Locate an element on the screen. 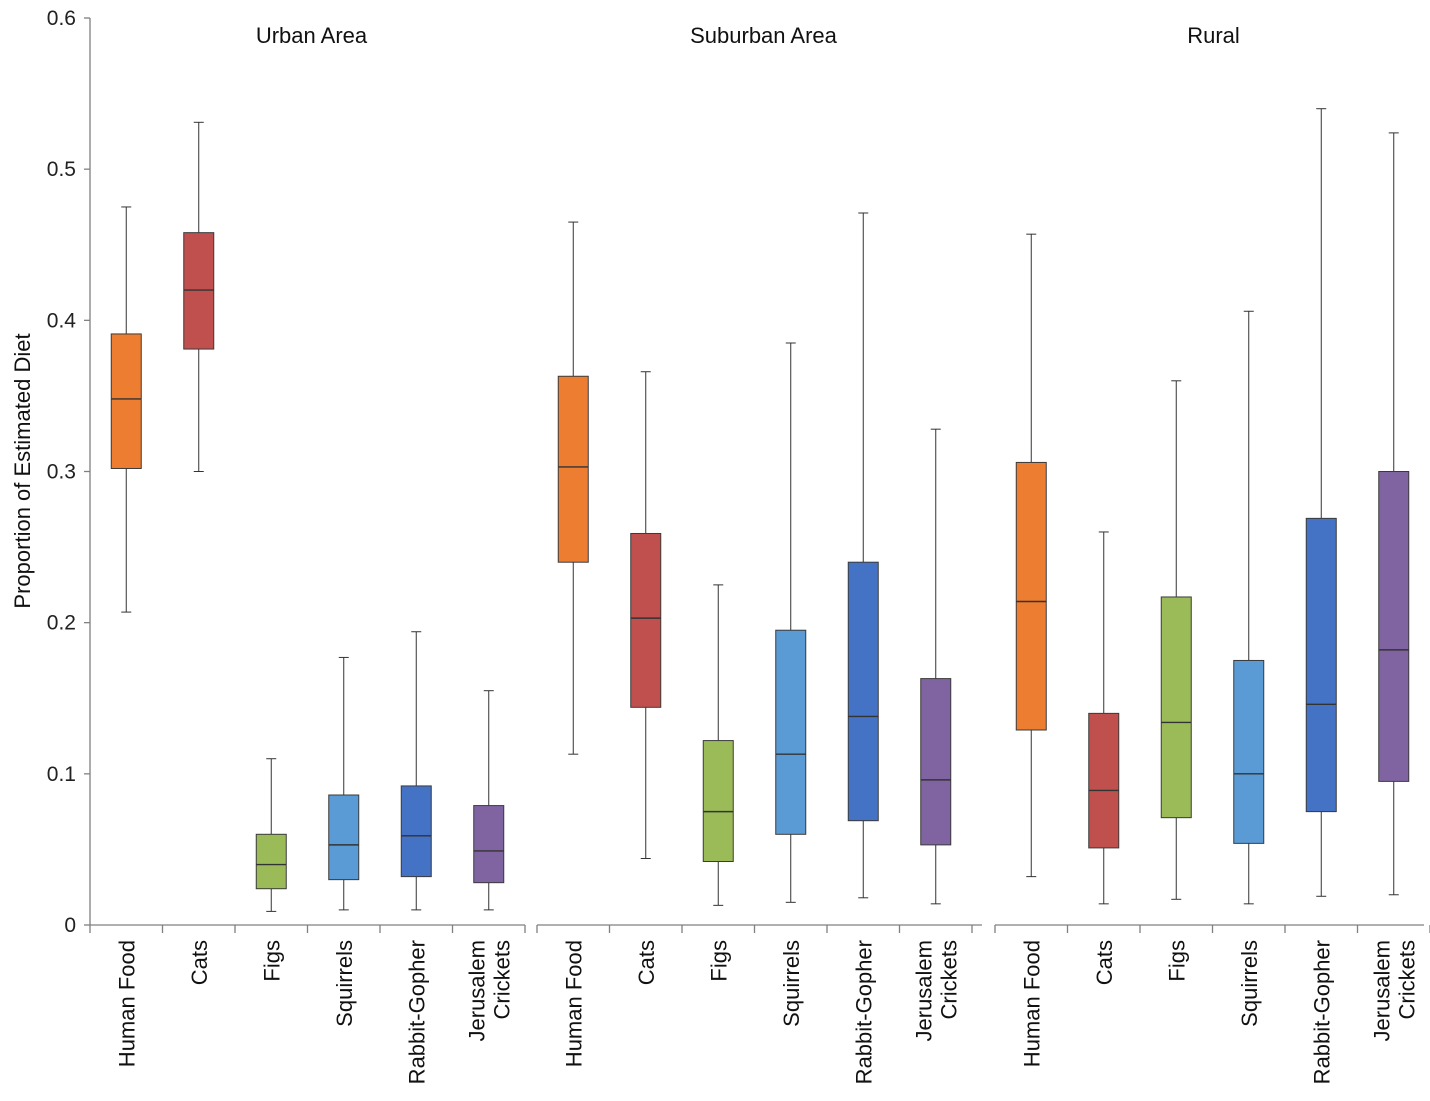  y-tick-label: 0.1 is located at coordinates (61, 774).